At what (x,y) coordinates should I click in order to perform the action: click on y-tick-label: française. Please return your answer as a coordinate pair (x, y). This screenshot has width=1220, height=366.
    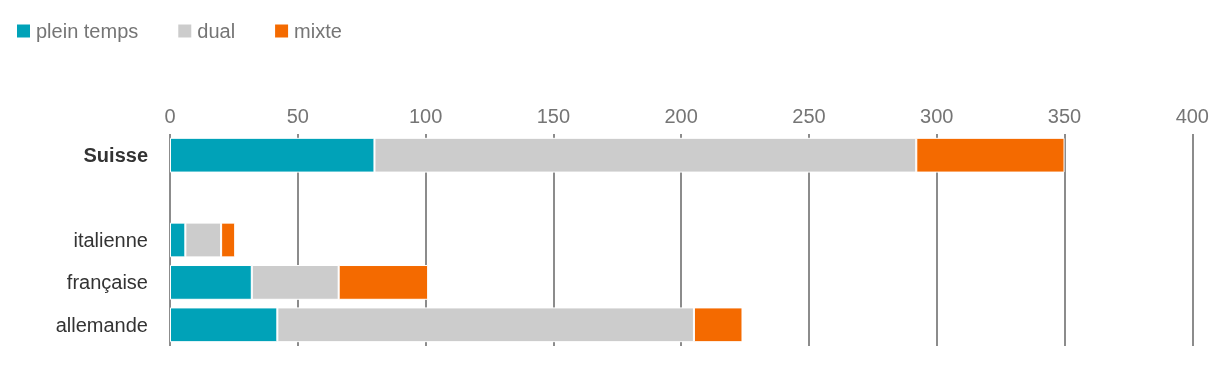
    Looking at the image, I should click on (107, 282).